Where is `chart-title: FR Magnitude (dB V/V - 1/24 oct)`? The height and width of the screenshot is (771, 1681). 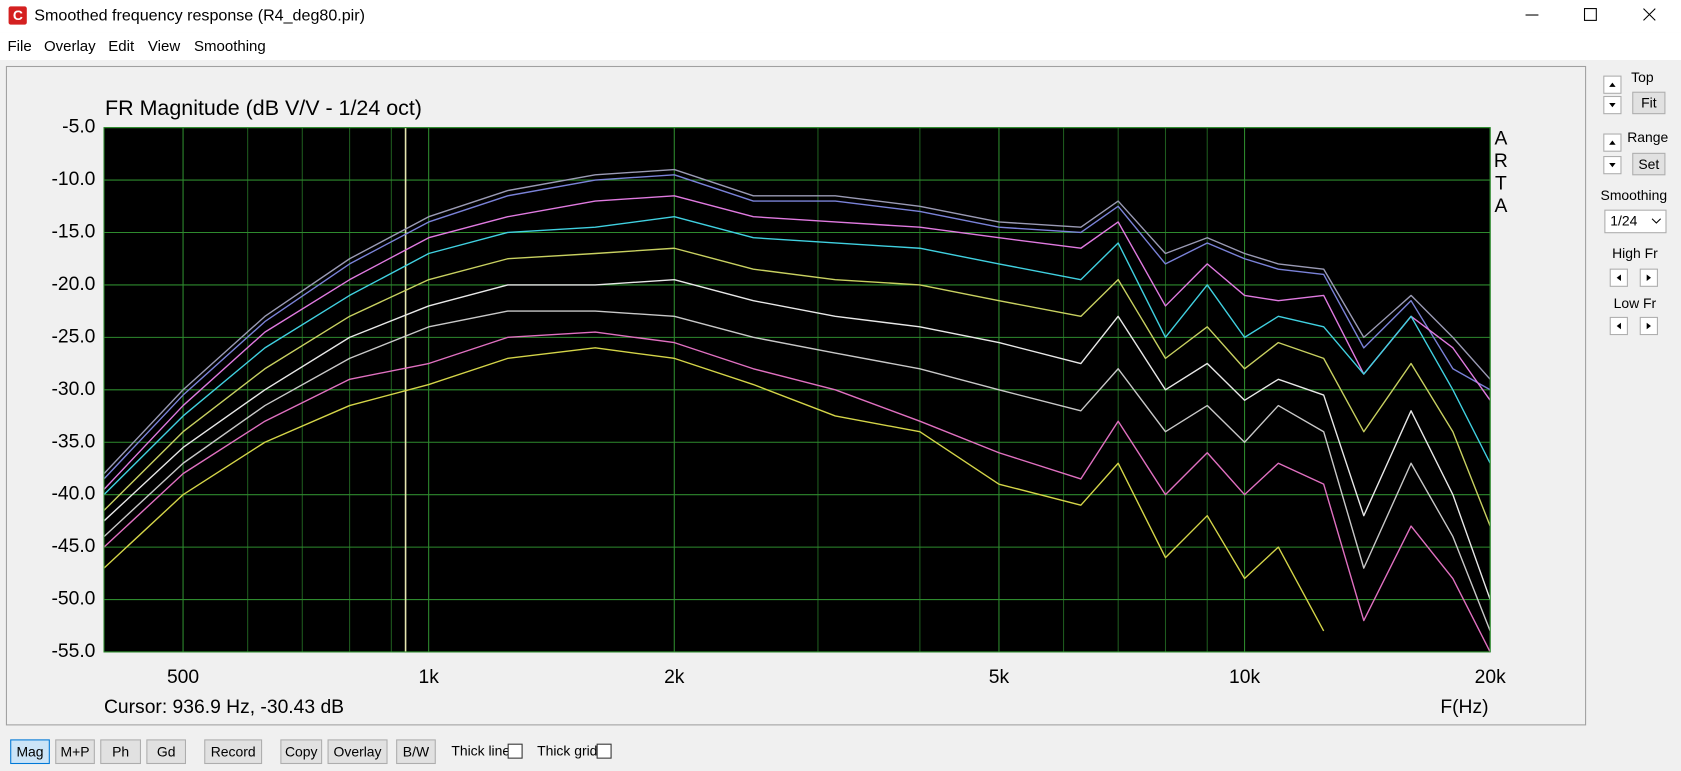 chart-title: FR Magnitude (dB V/V - 1/24 oct) is located at coordinates (263, 108).